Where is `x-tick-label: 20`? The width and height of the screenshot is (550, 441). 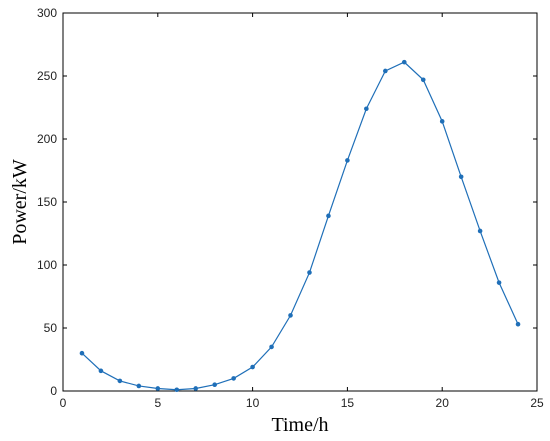 x-tick-label: 20 is located at coordinates (443, 403).